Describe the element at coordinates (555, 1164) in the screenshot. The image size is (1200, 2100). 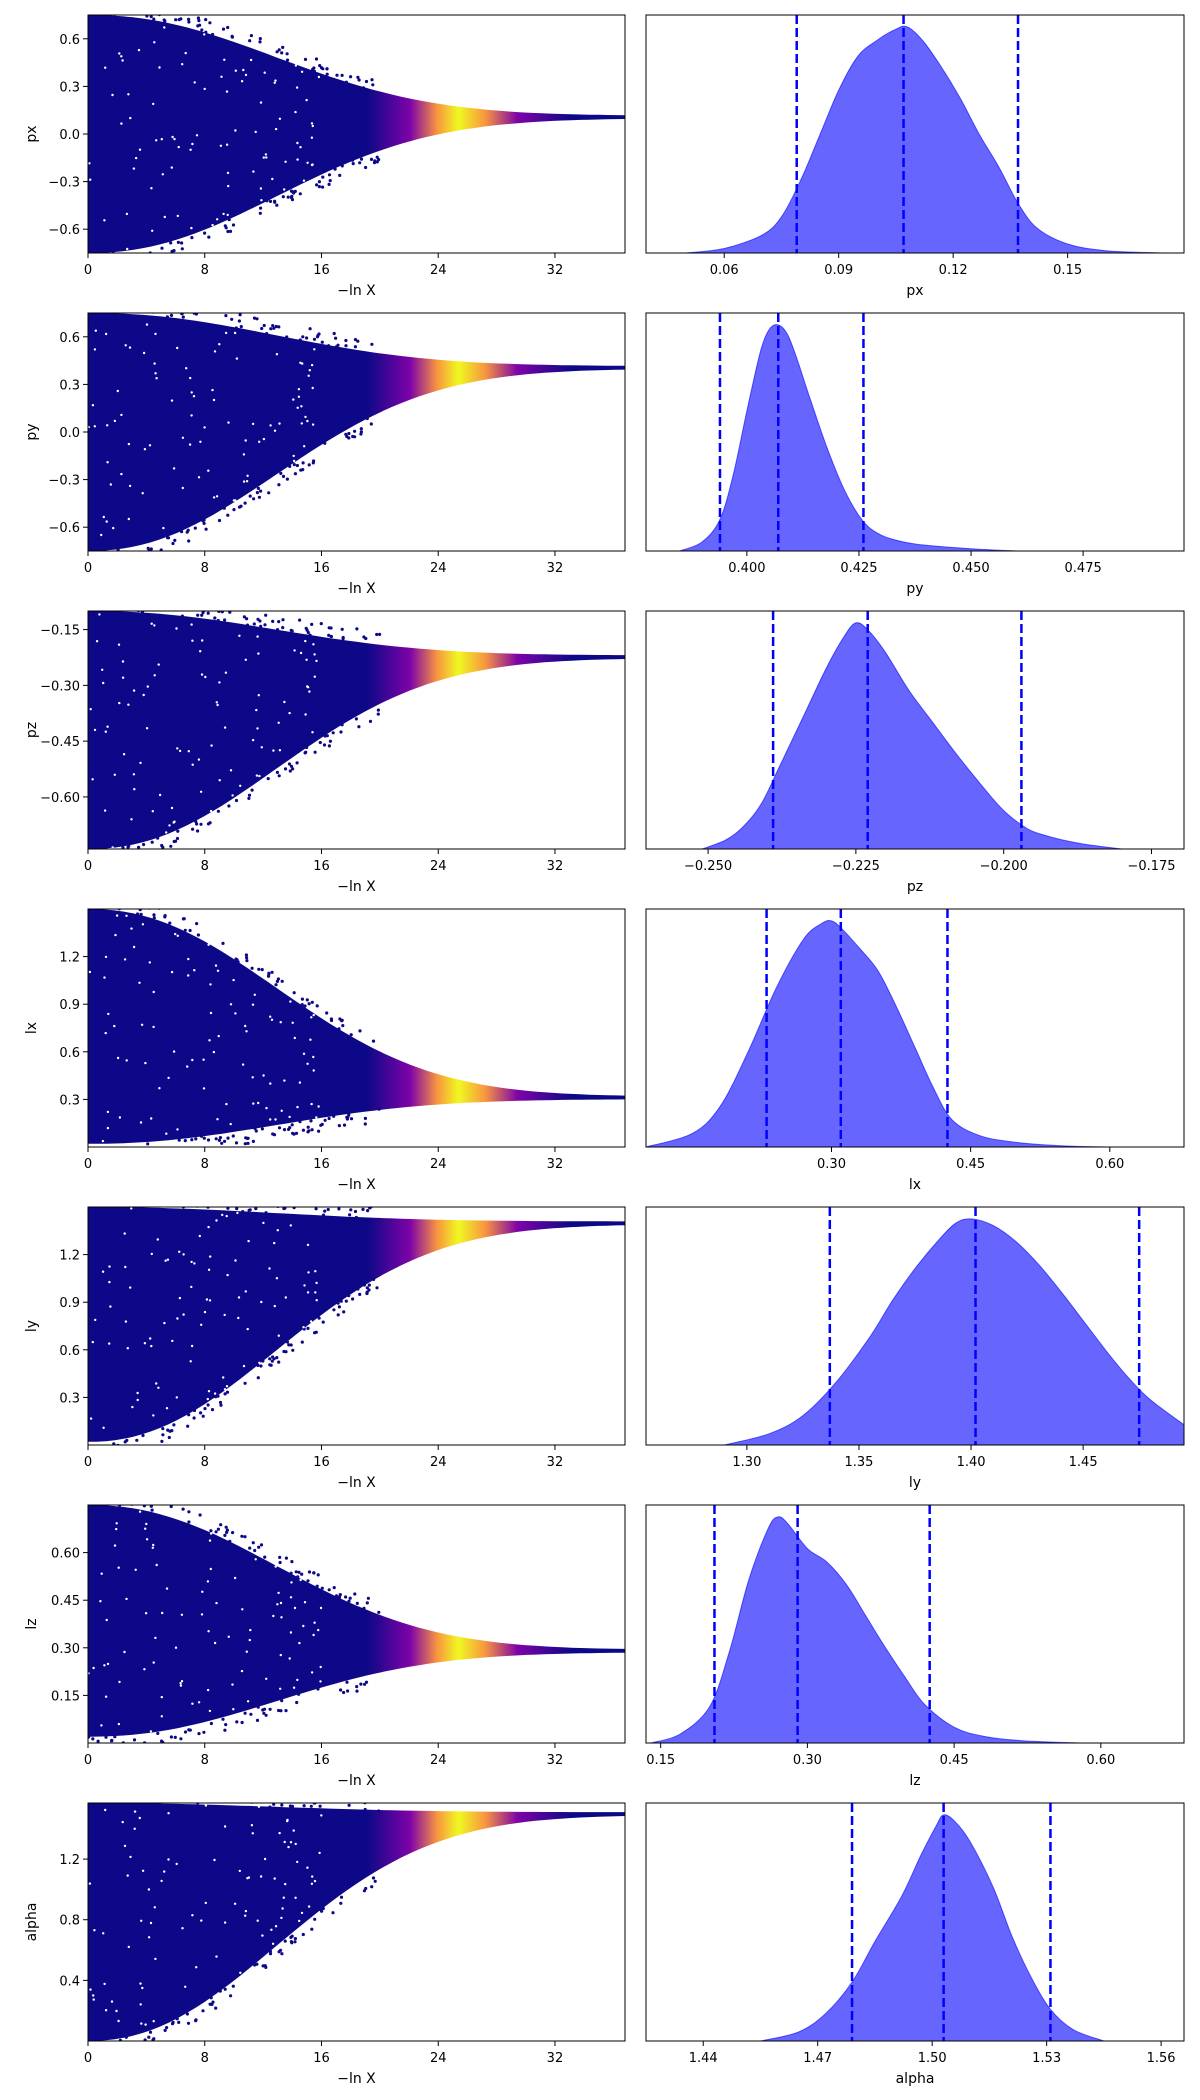
I see `x-tick-label: 32` at that location.